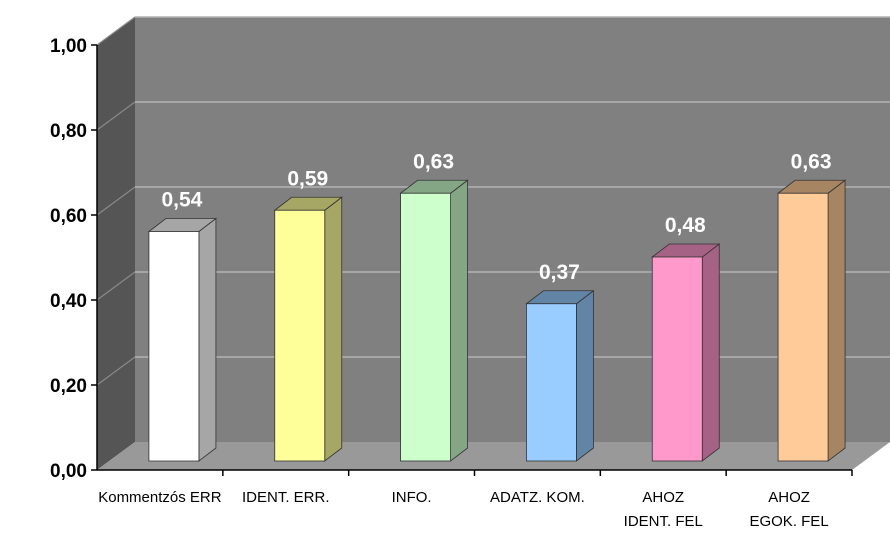 This screenshot has width=890, height=541. Describe the element at coordinates (160, 497) in the screenshot. I see `x-tick-label: Kommentzós ERR` at that location.